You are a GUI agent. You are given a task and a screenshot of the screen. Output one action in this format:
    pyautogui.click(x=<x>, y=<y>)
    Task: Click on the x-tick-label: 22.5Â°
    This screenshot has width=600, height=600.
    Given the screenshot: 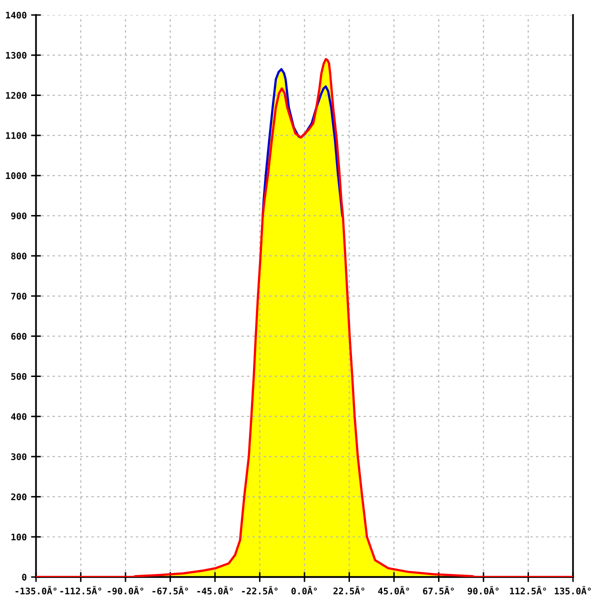 What is the action you would take?
    pyautogui.click(x=348, y=590)
    